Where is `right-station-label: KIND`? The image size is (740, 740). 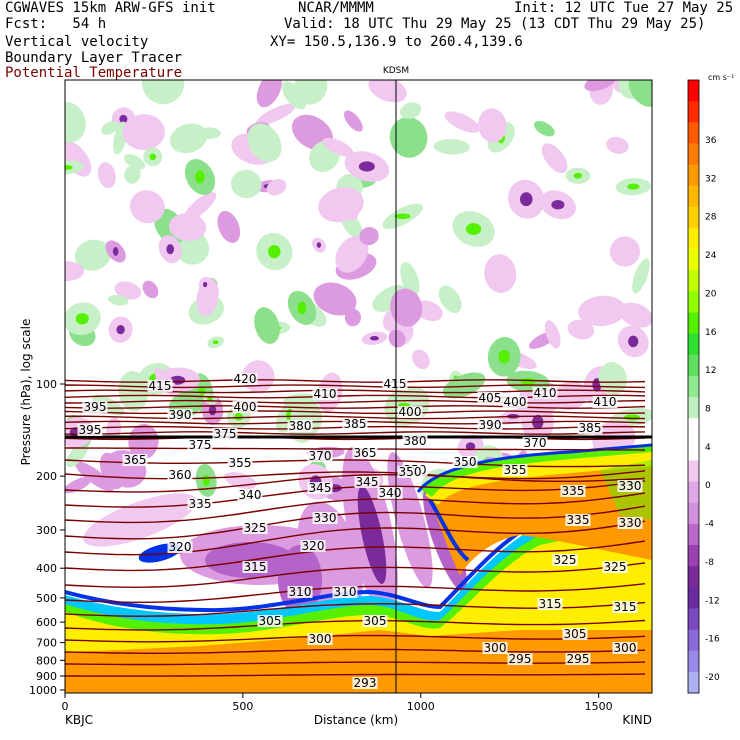
right-station-label: KIND is located at coordinates (637, 720).